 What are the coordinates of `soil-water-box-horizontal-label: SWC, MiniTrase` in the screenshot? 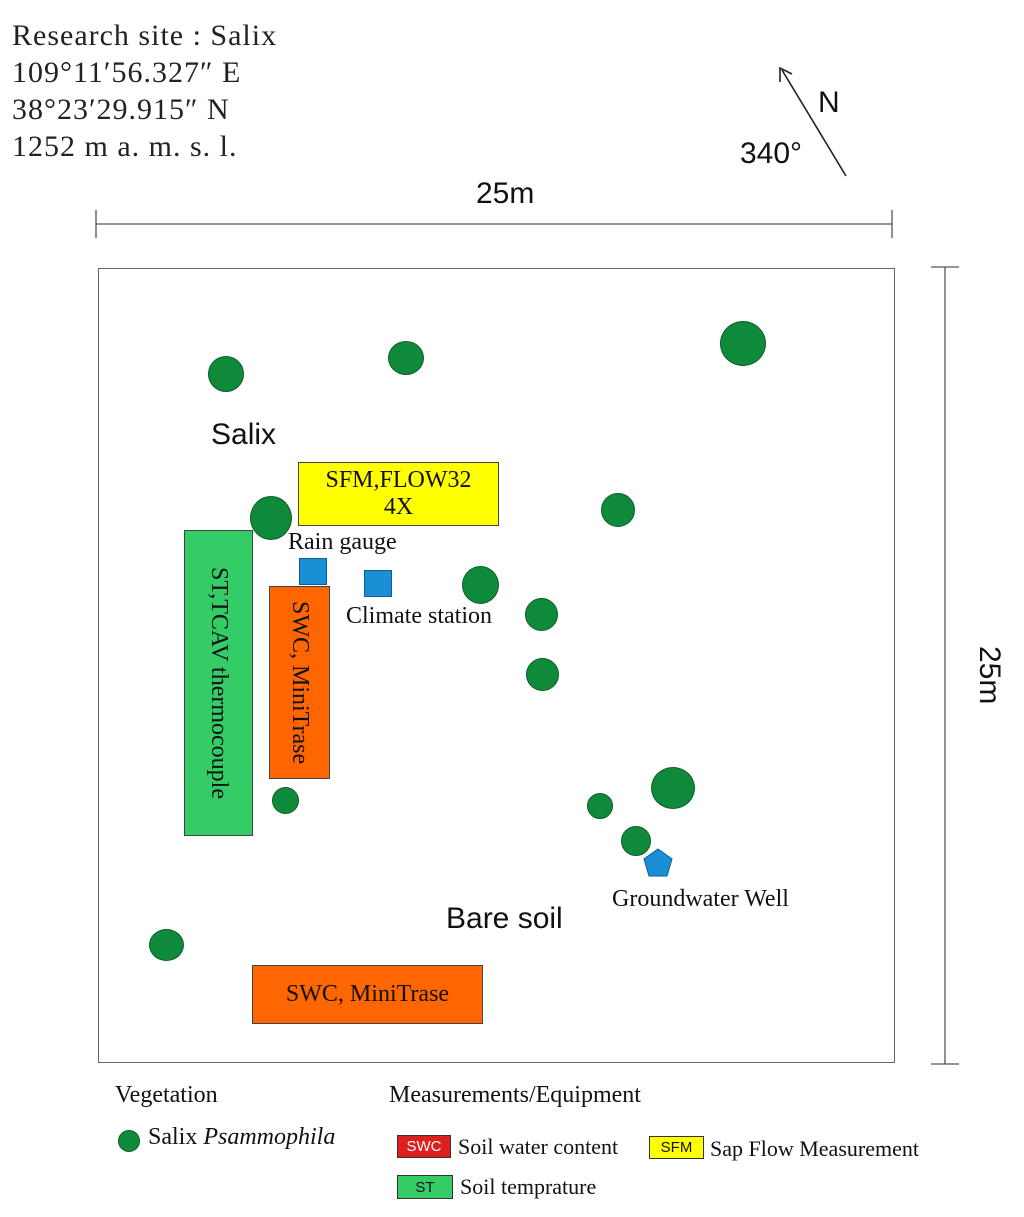 It's located at (367, 994).